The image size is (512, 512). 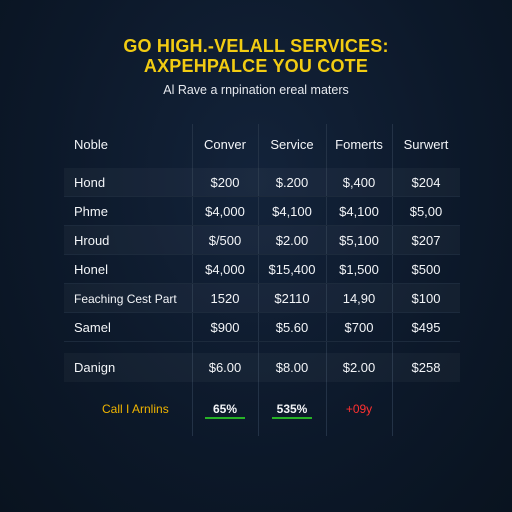 What do you see at coordinates (426, 182) in the screenshot?
I see `table-cell: $204` at bounding box center [426, 182].